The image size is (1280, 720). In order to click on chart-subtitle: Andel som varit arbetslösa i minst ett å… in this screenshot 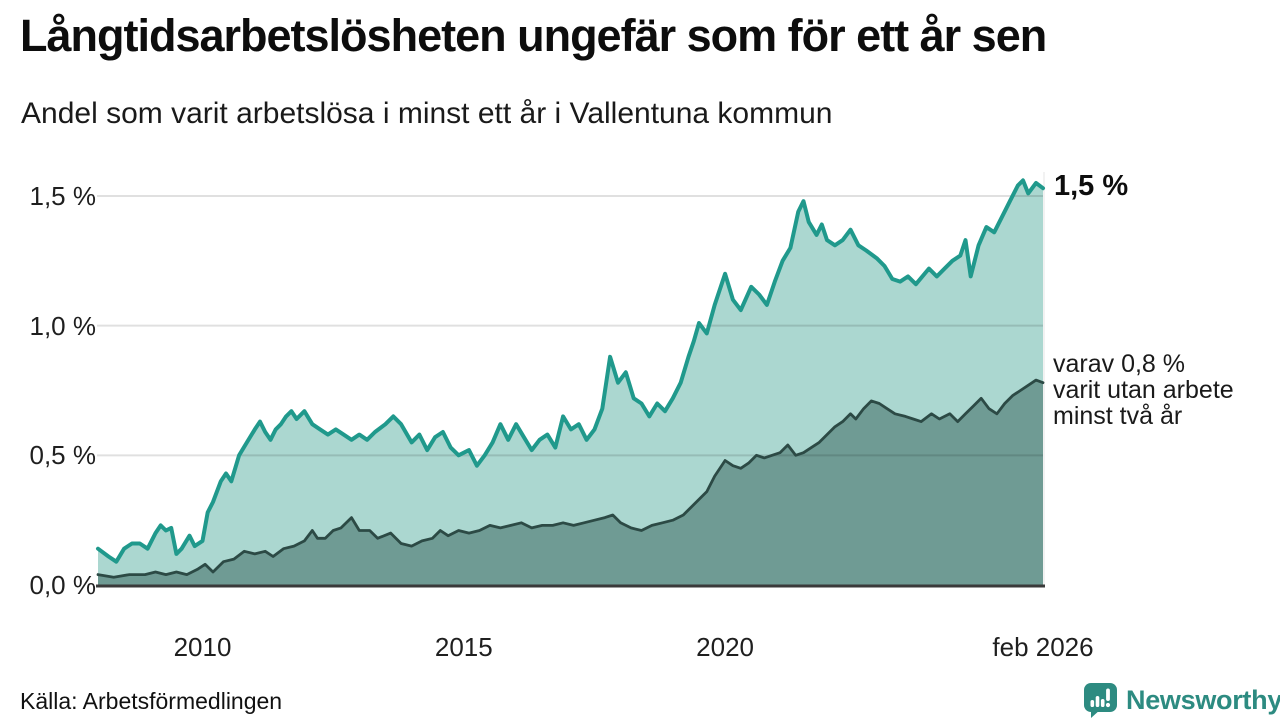, I will do `click(427, 113)`.